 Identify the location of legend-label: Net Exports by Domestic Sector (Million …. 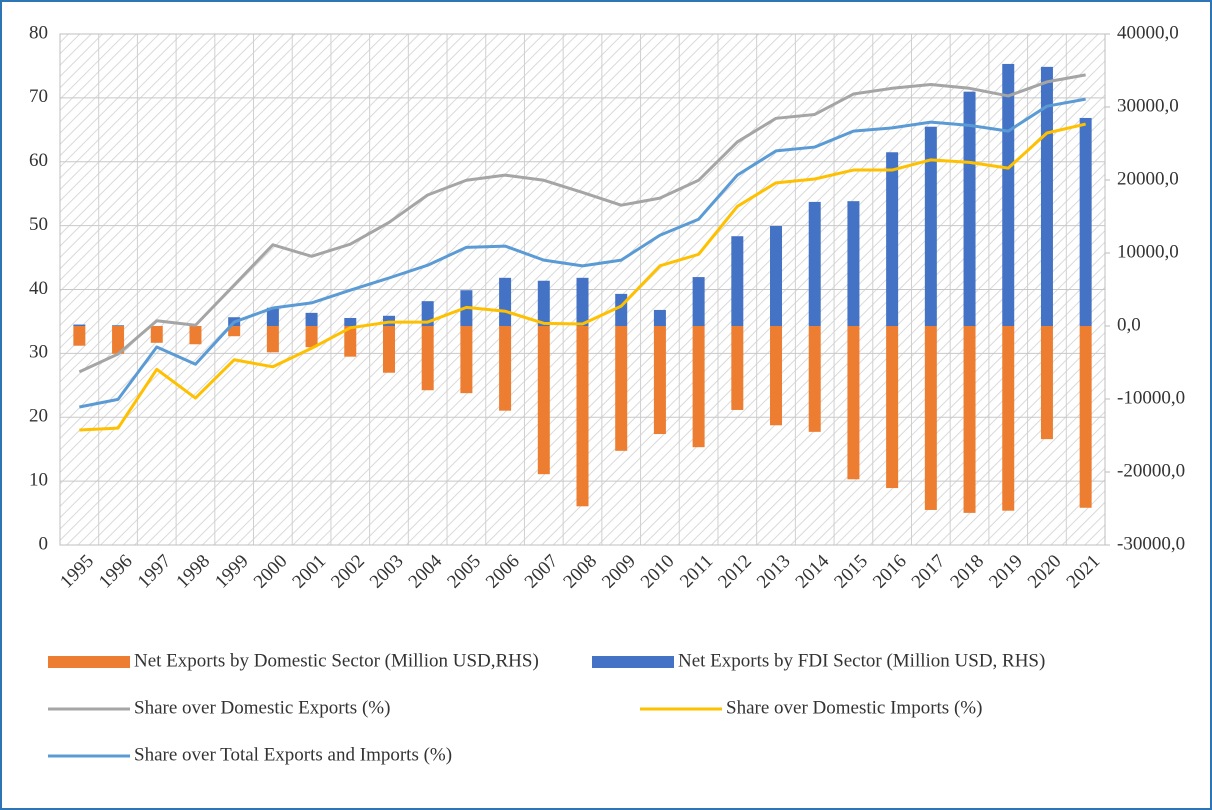
(336, 660).